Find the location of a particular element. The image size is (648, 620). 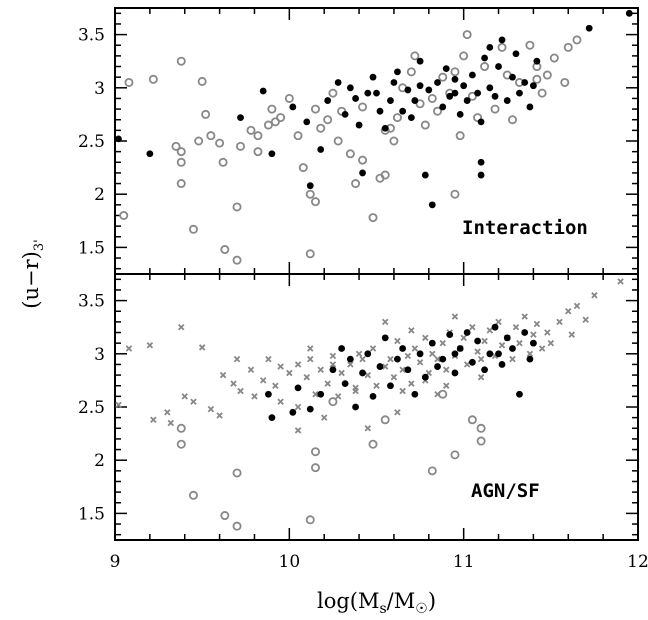

y-tick-label: 1.5 is located at coordinates (91, 514).